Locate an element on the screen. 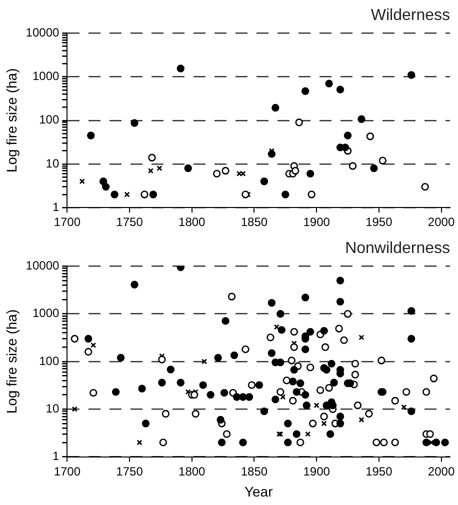 This screenshot has height=505, width=458. x-axis-title: Year is located at coordinates (259, 491).